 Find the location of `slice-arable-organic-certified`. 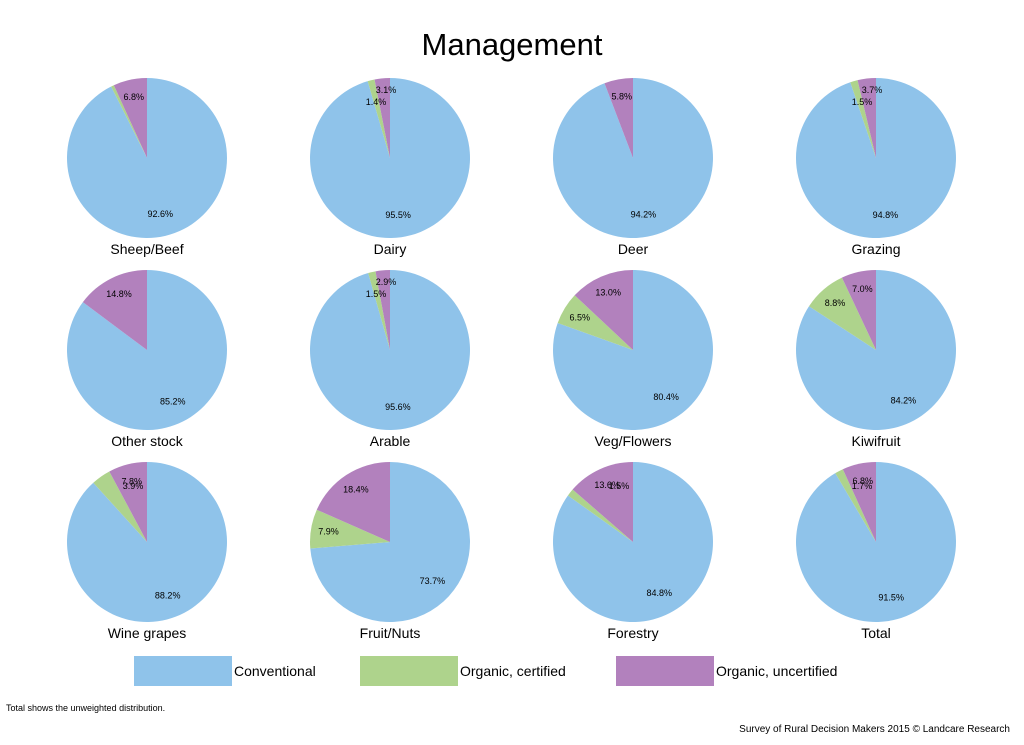

slice-arable-organic-certified is located at coordinates (379, 310).